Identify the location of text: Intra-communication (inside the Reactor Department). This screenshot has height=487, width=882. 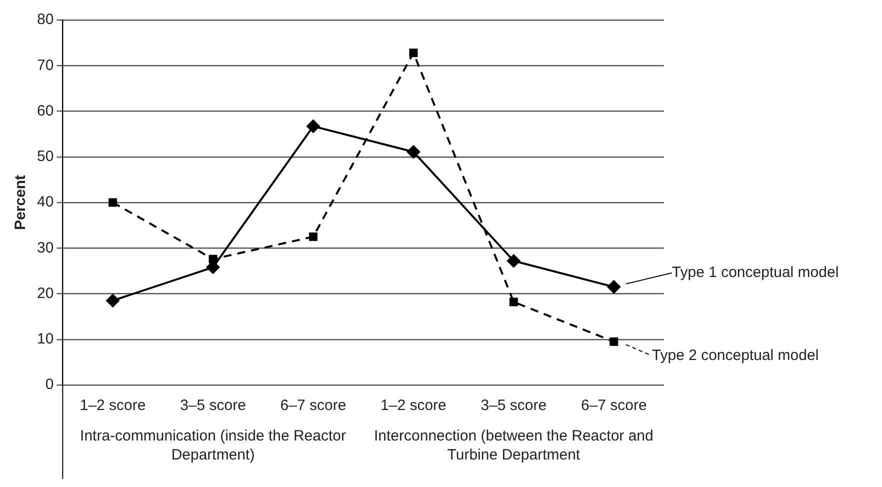
(213, 446).